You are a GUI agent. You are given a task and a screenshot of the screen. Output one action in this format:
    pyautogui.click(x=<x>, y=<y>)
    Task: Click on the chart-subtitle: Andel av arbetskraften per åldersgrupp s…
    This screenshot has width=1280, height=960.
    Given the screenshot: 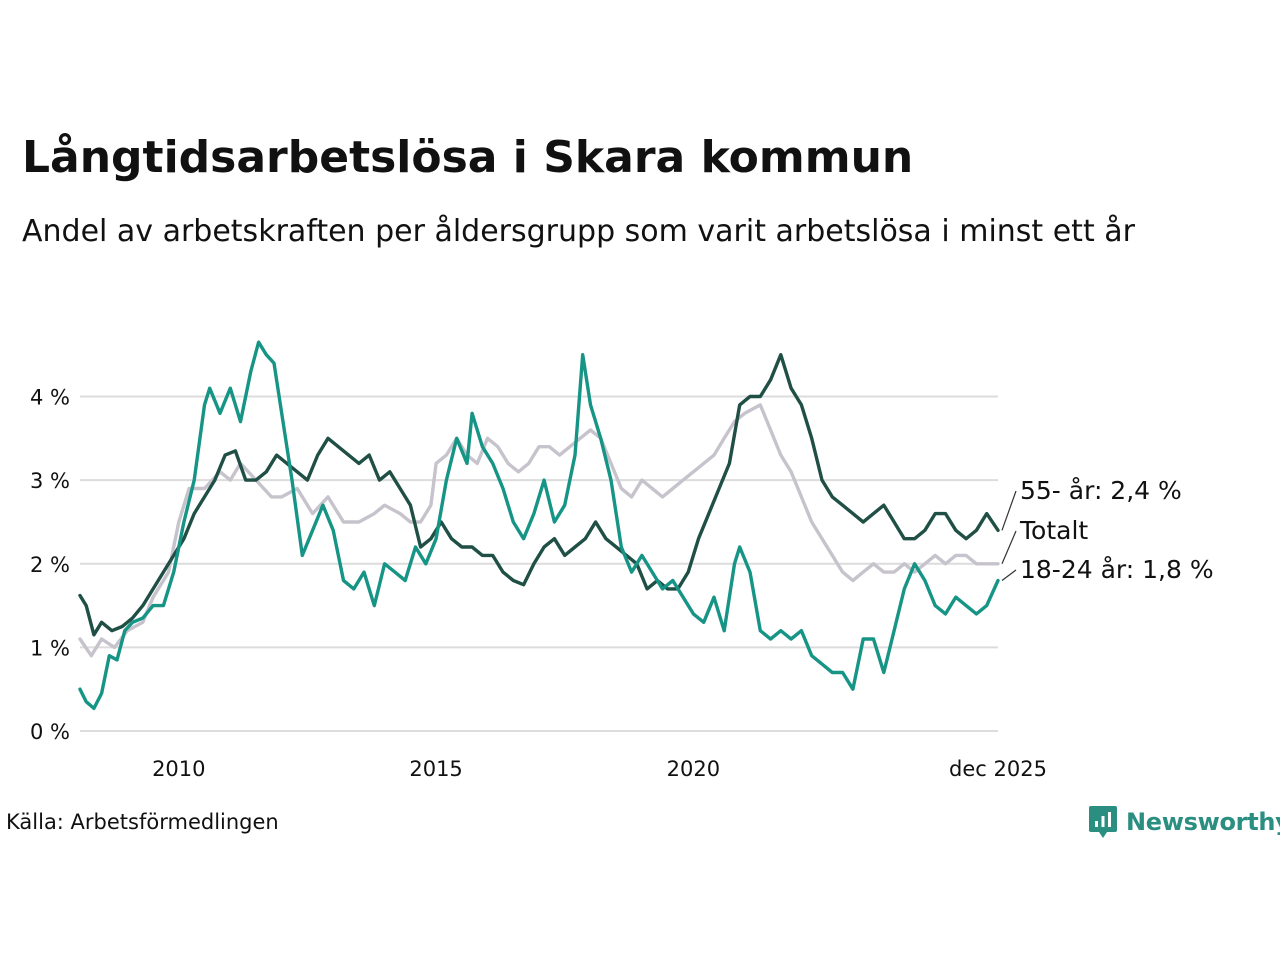 What is the action you would take?
    pyautogui.click(x=578, y=231)
    